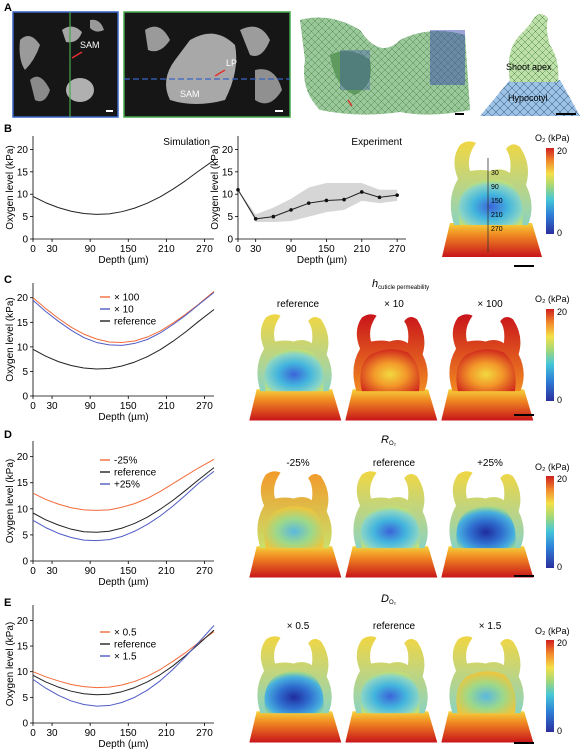  I want to click on label-d-plus25: +25%, so click(490, 463).